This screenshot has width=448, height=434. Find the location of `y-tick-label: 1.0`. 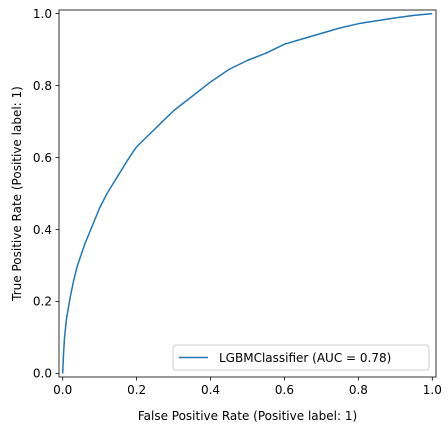

y-tick-label: 1.0 is located at coordinates (42, 14).